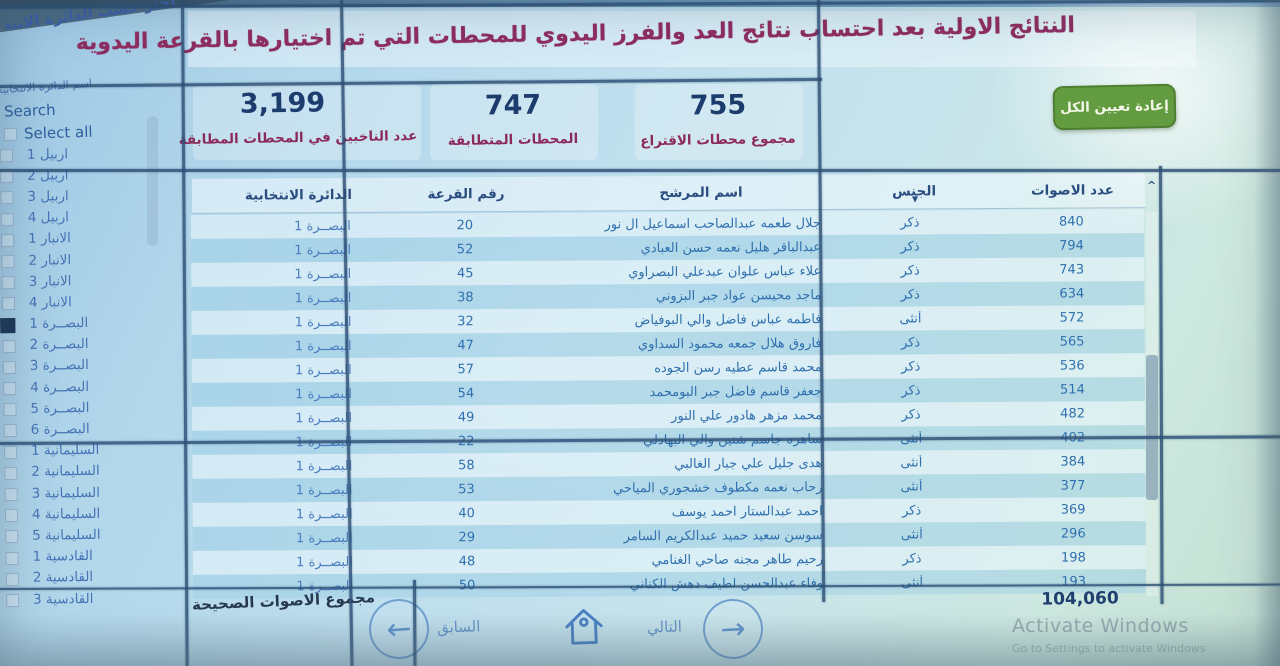 The image size is (1280, 666). Describe the element at coordinates (399, 629) in the screenshot. I see `previous-page-button: ←` at that location.